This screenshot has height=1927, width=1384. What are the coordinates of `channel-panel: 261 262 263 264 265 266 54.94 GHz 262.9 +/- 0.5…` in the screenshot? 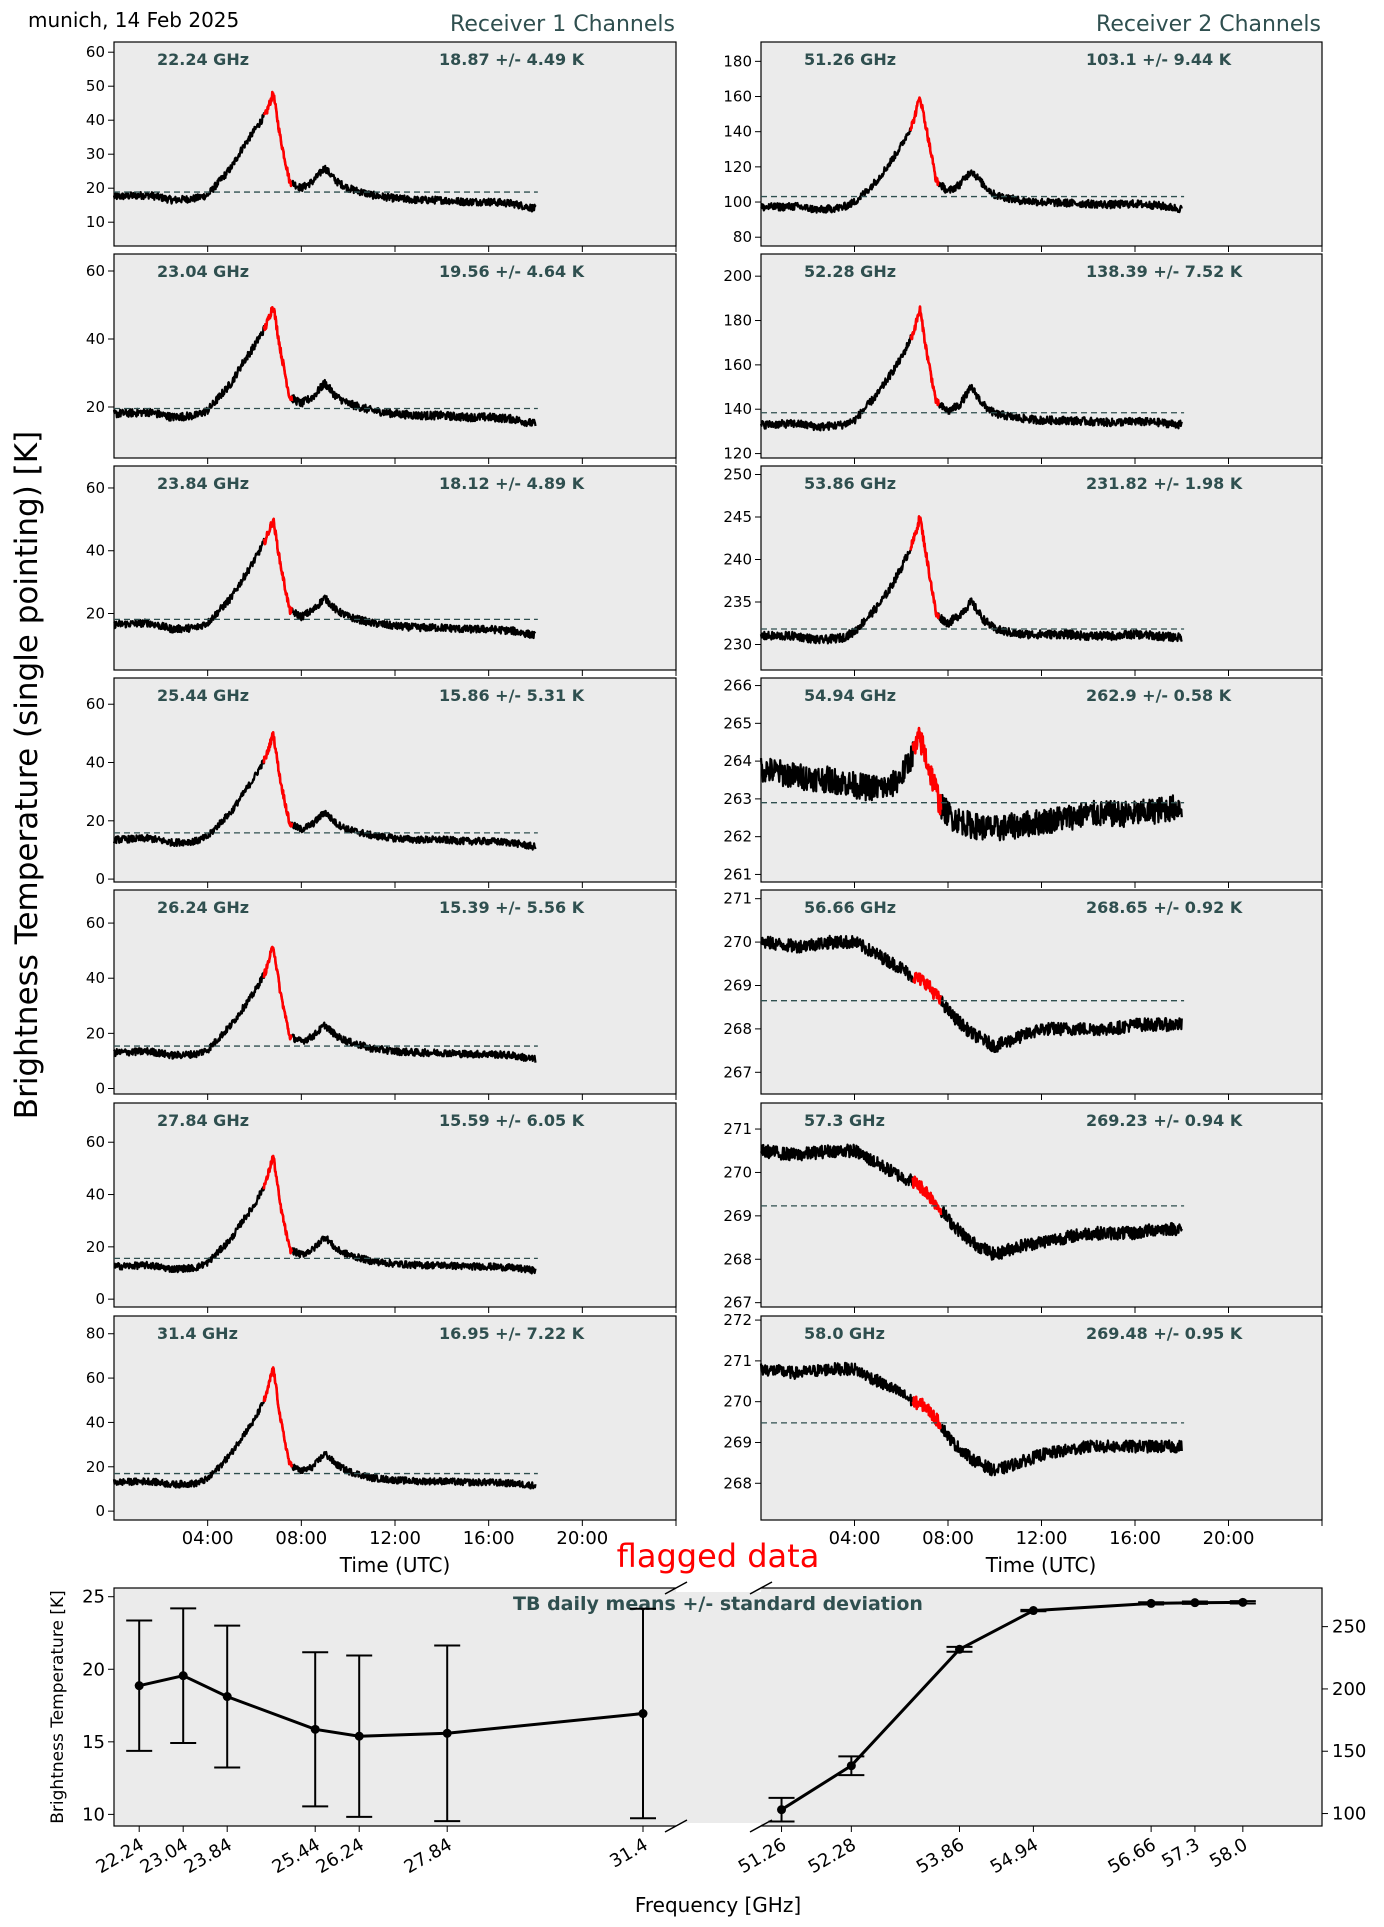 It's located at (1023, 782).